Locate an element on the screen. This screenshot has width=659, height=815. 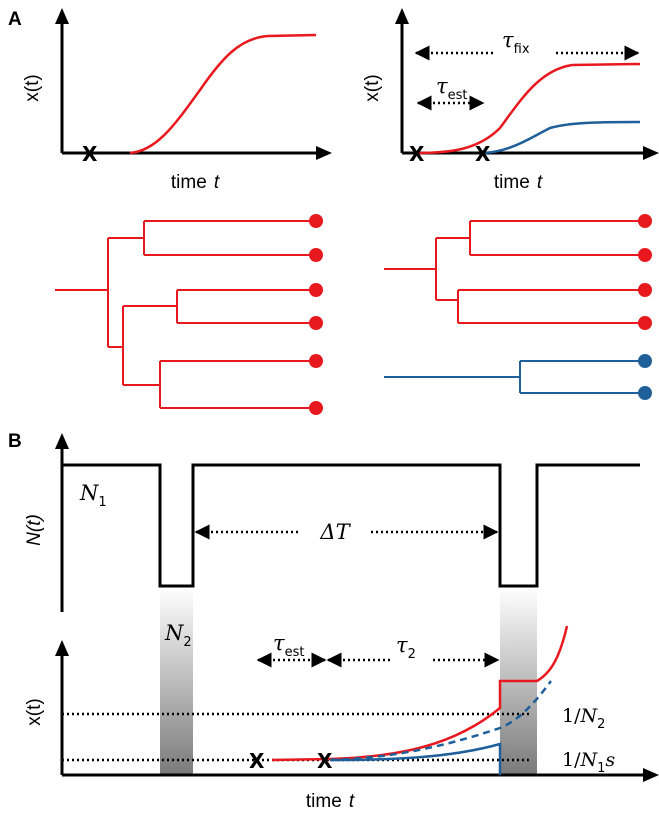
panel-a-left-plot: X x(t) time t is located at coordinates (177, 100).